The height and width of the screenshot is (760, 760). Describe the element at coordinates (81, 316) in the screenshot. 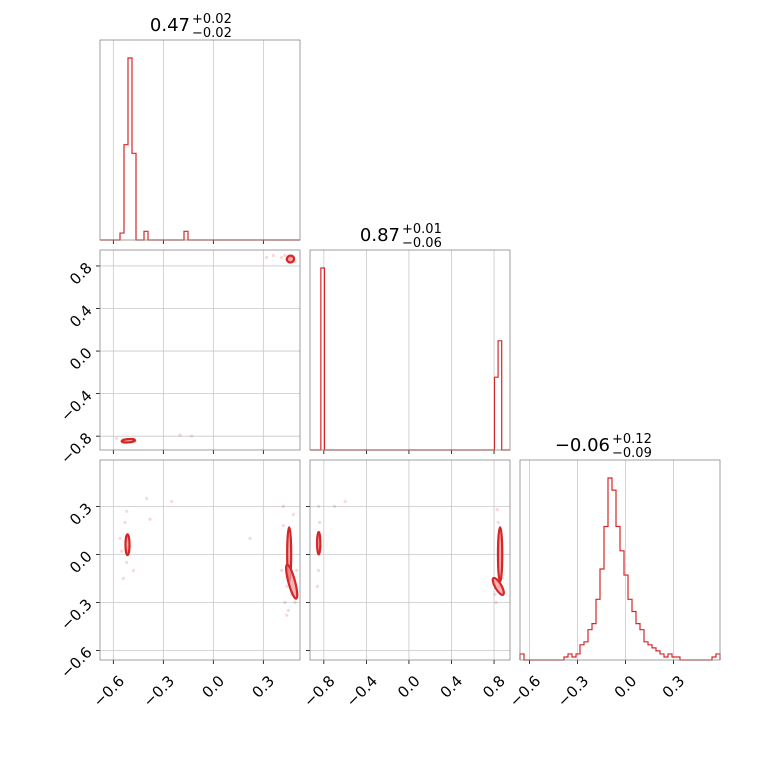

I see `y-tick-label: 0.4` at that location.